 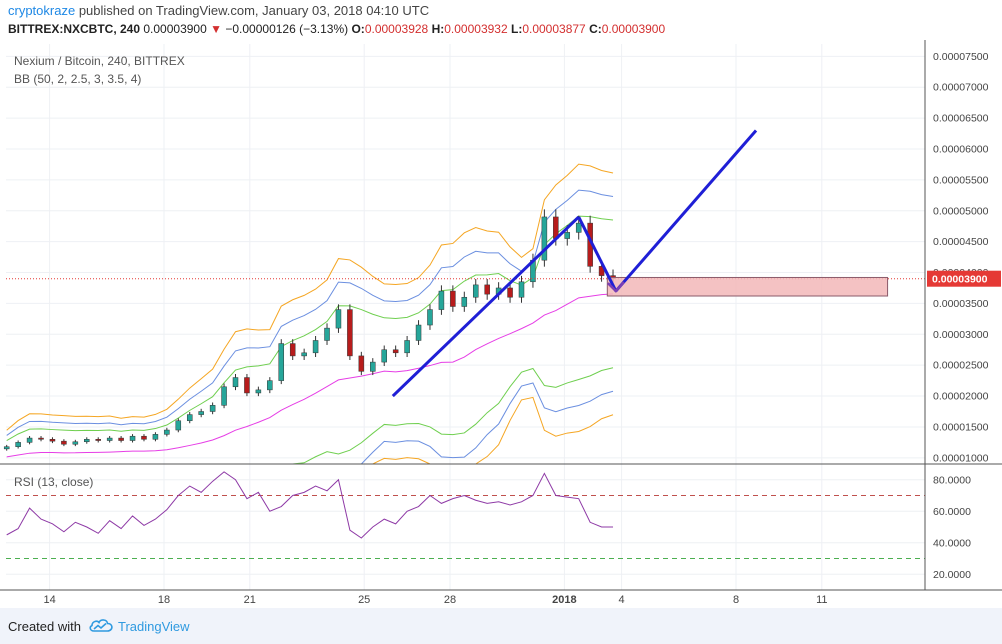 I want to click on created-with-text: Created with, so click(x=44, y=626).